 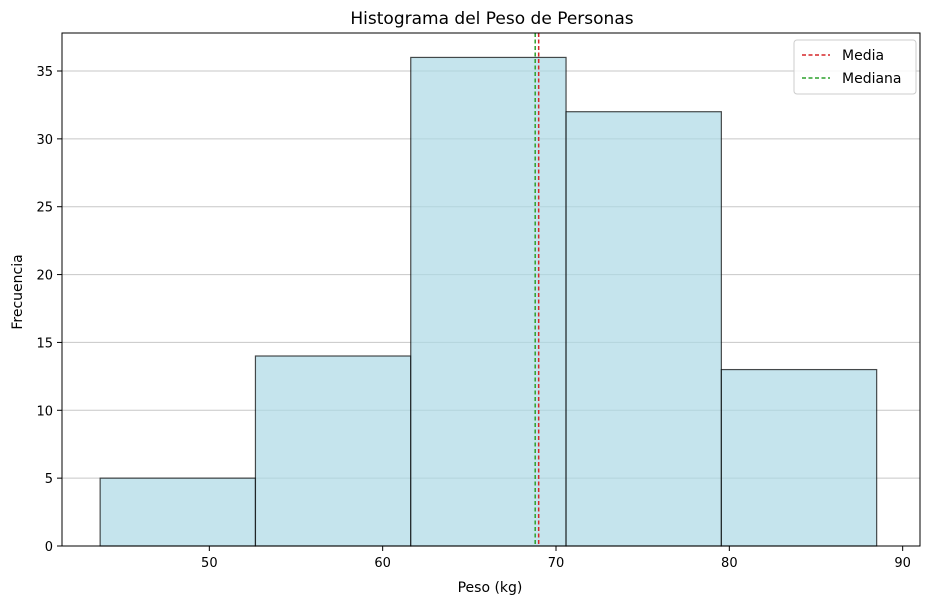 I want to click on y-tick-label-10: 10, so click(x=44, y=411).